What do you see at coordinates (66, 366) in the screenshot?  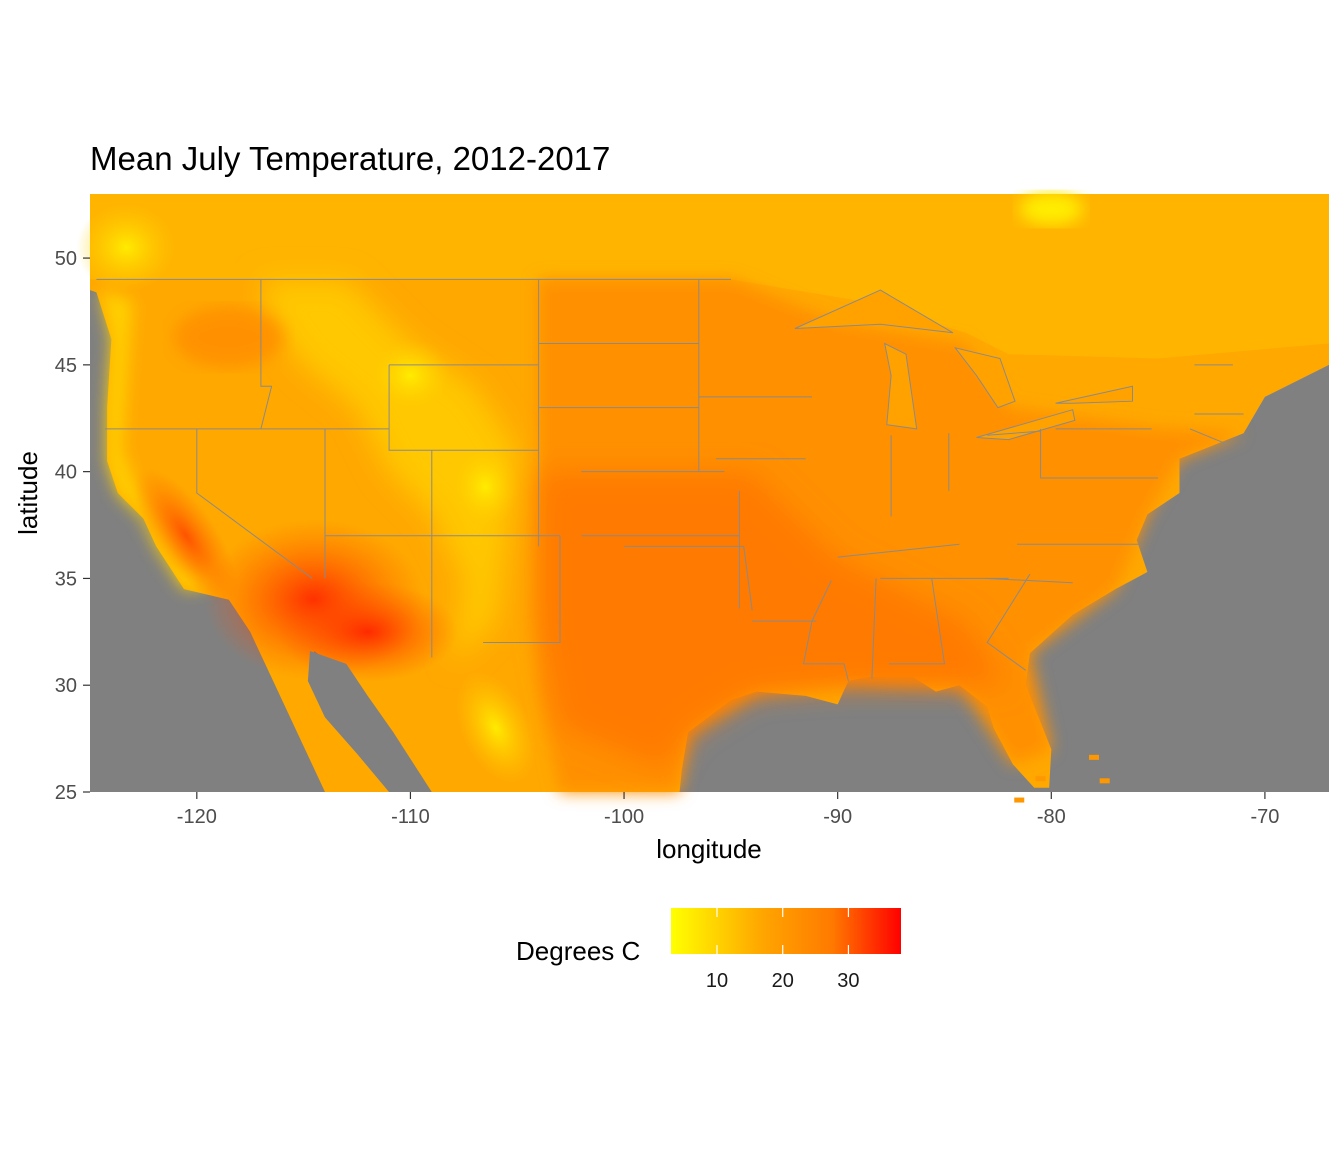 I see `y-tick-label: 45` at bounding box center [66, 366].